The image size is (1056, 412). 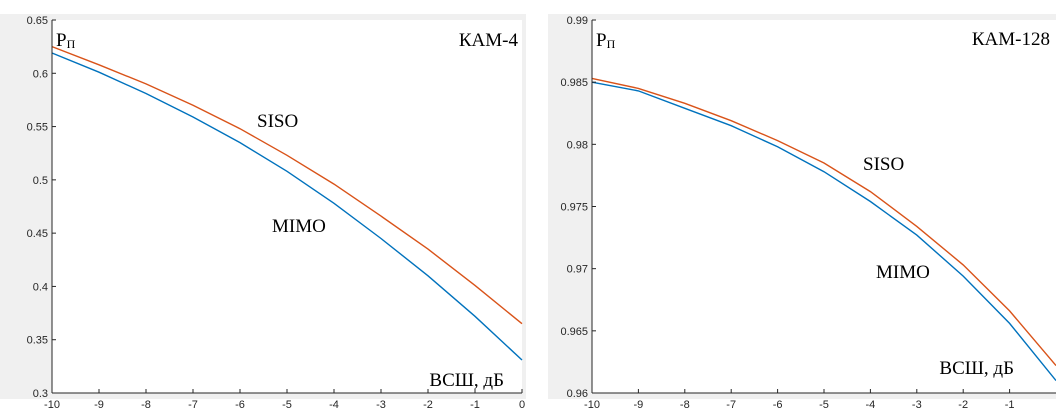 I want to click on y-tick-label: 0.35, so click(x=37, y=341).